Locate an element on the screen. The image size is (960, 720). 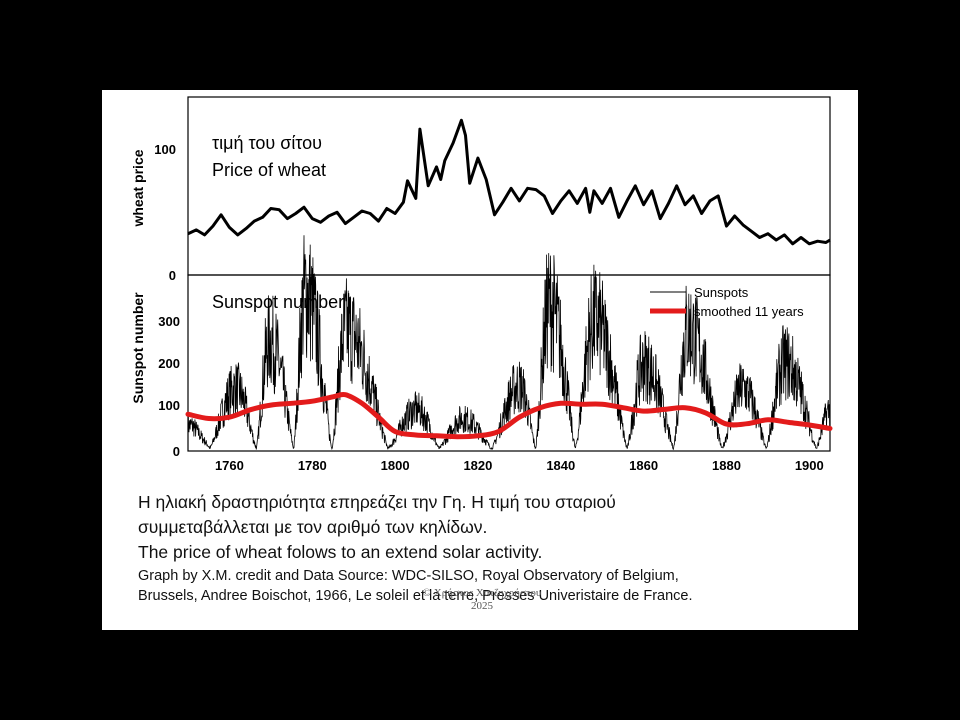
wheat-price-line is located at coordinates (509, 182).